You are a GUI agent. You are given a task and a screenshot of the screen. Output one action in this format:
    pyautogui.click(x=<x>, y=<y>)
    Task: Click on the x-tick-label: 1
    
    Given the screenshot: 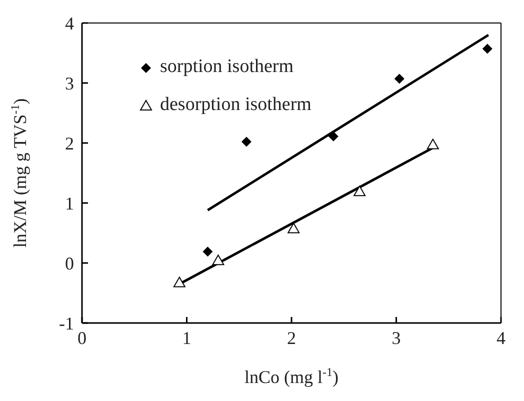 What is the action you would take?
    pyautogui.click(x=187, y=338)
    